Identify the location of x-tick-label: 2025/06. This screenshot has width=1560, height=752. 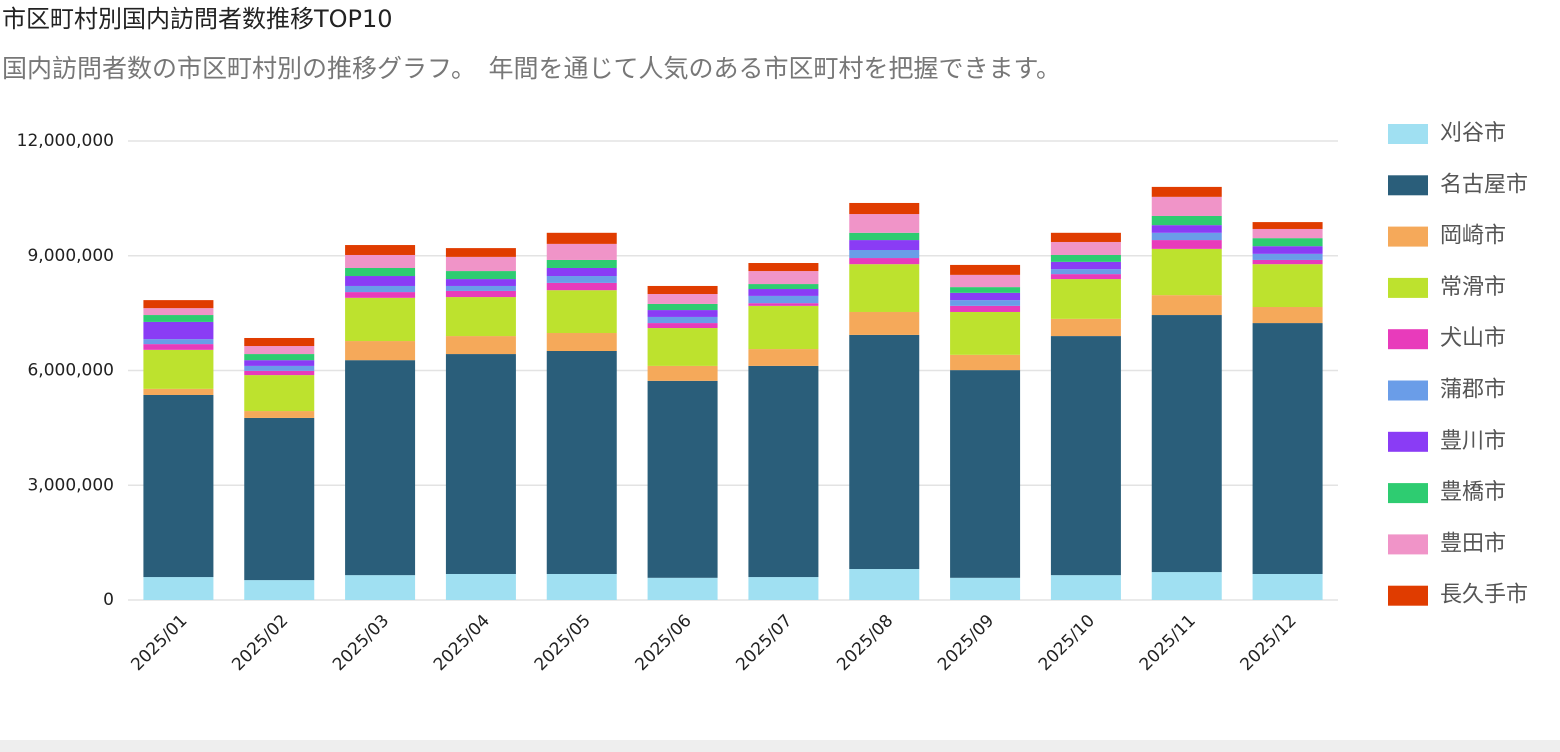
(664, 643).